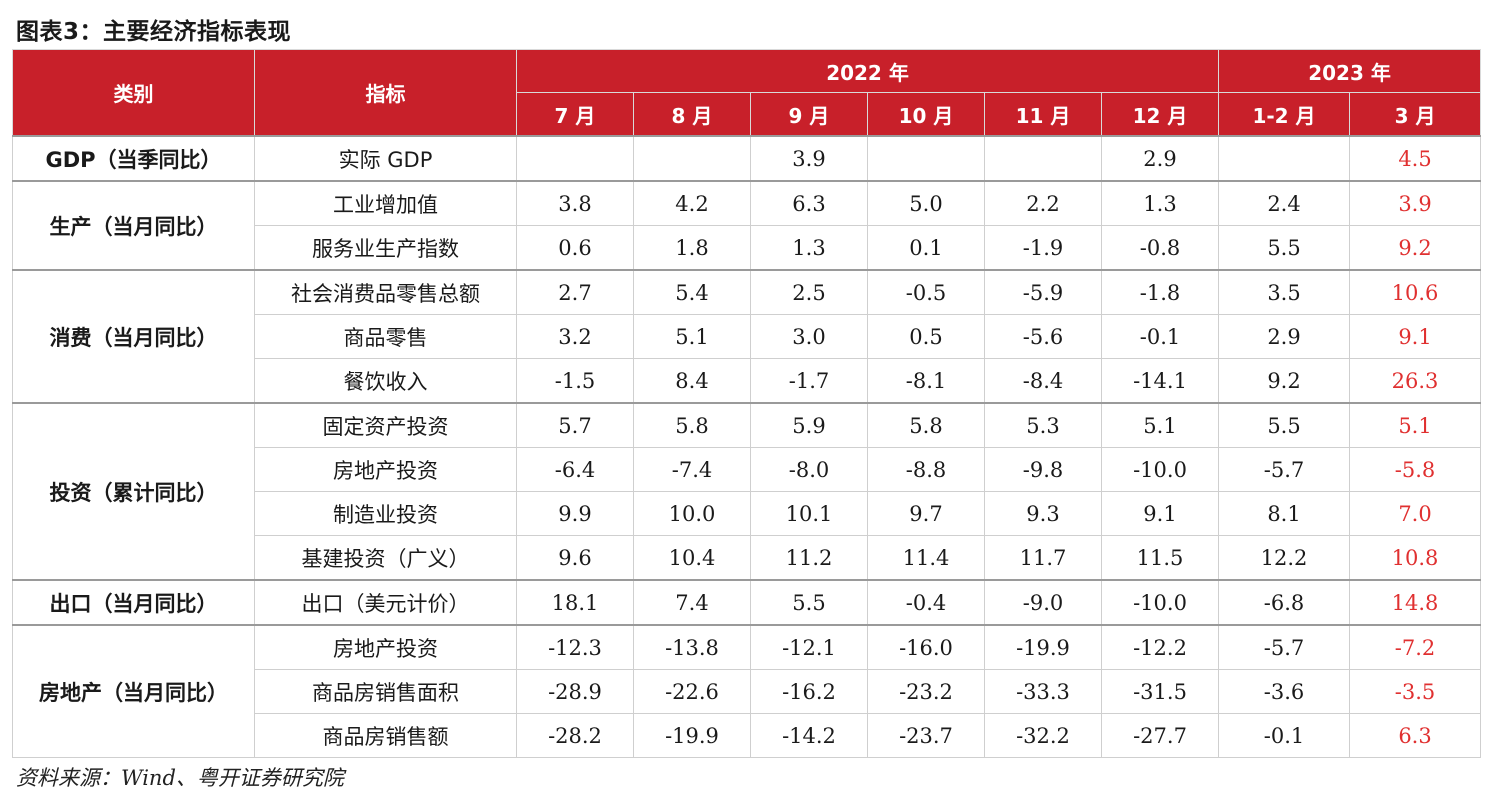 The image size is (1486, 804). What do you see at coordinates (385, 248) in the screenshot?
I see `indicator-cell: 服务业生产指数` at bounding box center [385, 248].